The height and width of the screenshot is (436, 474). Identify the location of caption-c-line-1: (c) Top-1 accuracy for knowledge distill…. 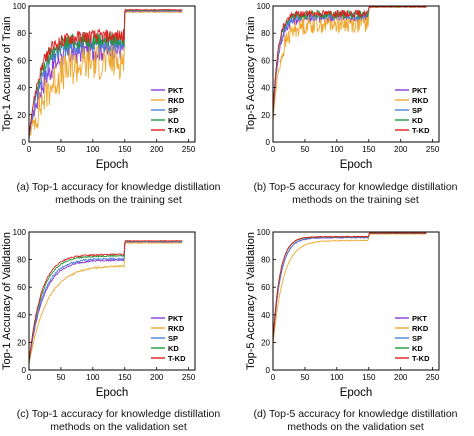
(118, 414).